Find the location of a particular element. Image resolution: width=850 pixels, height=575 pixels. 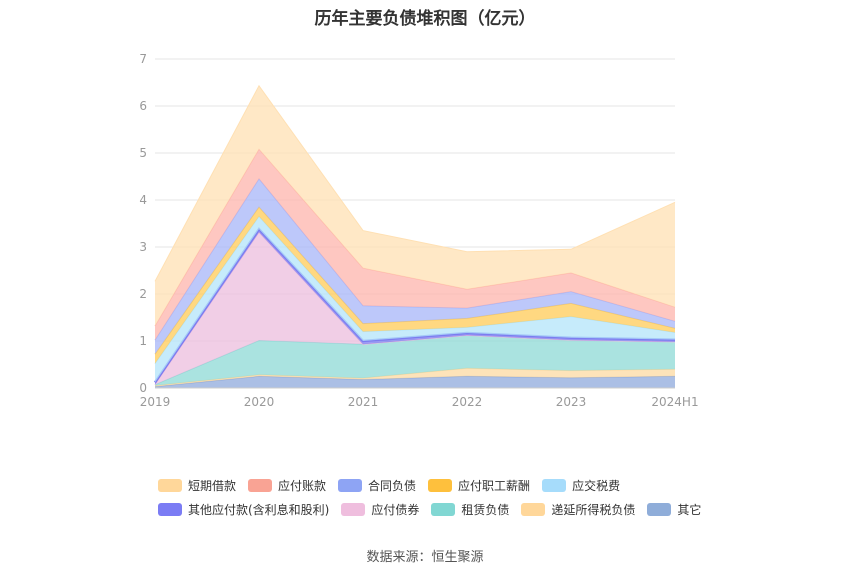

legend-label: 合同负债 is located at coordinates (392, 485).